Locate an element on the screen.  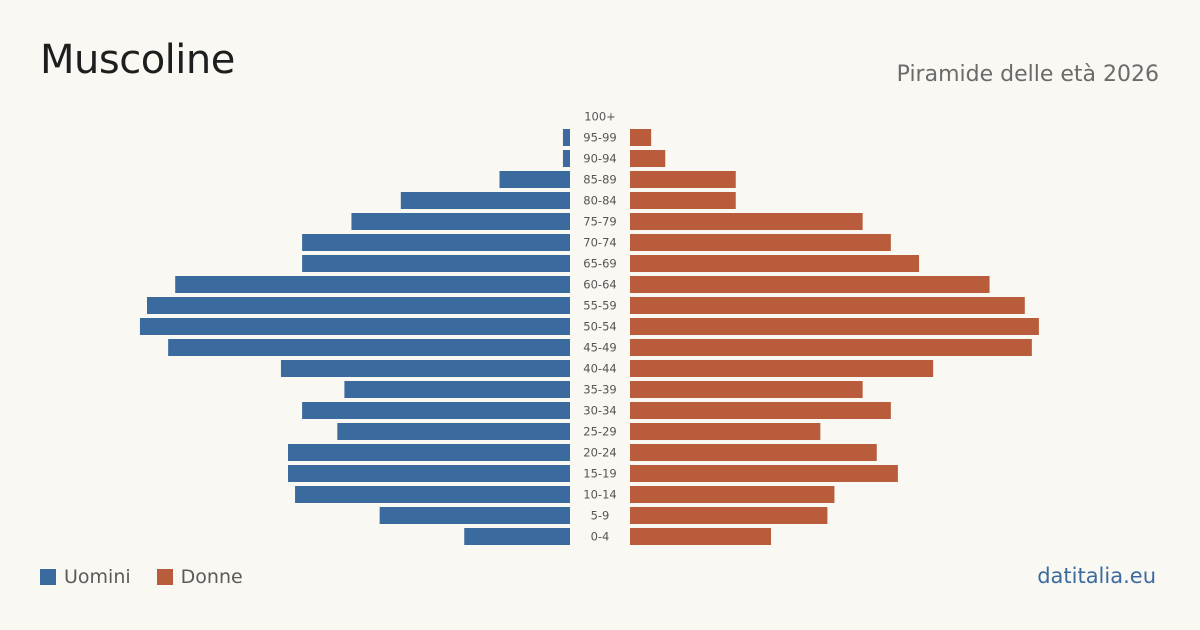
age-label-70-74: 70-74 is located at coordinates (599, 243).